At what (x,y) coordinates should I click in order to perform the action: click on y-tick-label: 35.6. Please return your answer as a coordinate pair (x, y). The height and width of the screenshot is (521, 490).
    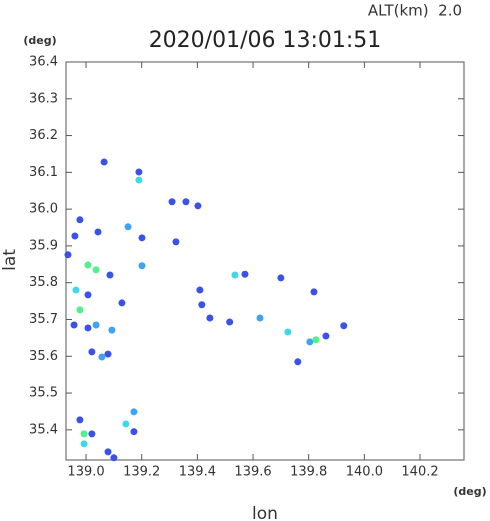
    Looking at the image, I should click on (43, 356).